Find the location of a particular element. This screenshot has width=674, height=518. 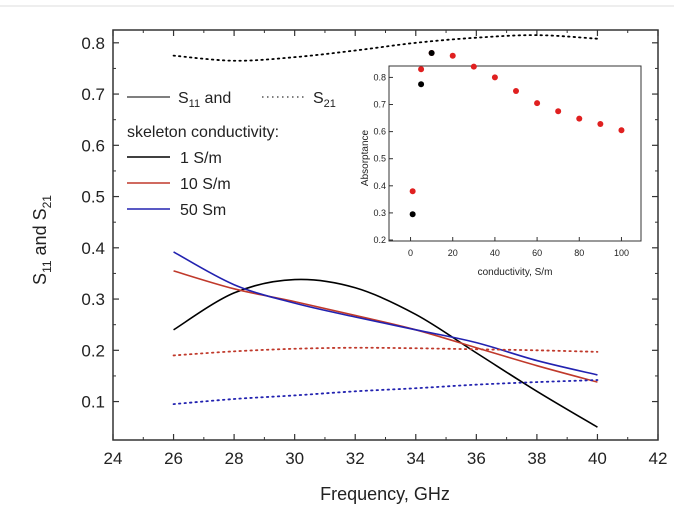

inset-axes-ticks: 0 20 40 60 80 100 0.2 0.3 0.4 0.5 0.6 0.7 0.8 is located at coordinates (500, 165).